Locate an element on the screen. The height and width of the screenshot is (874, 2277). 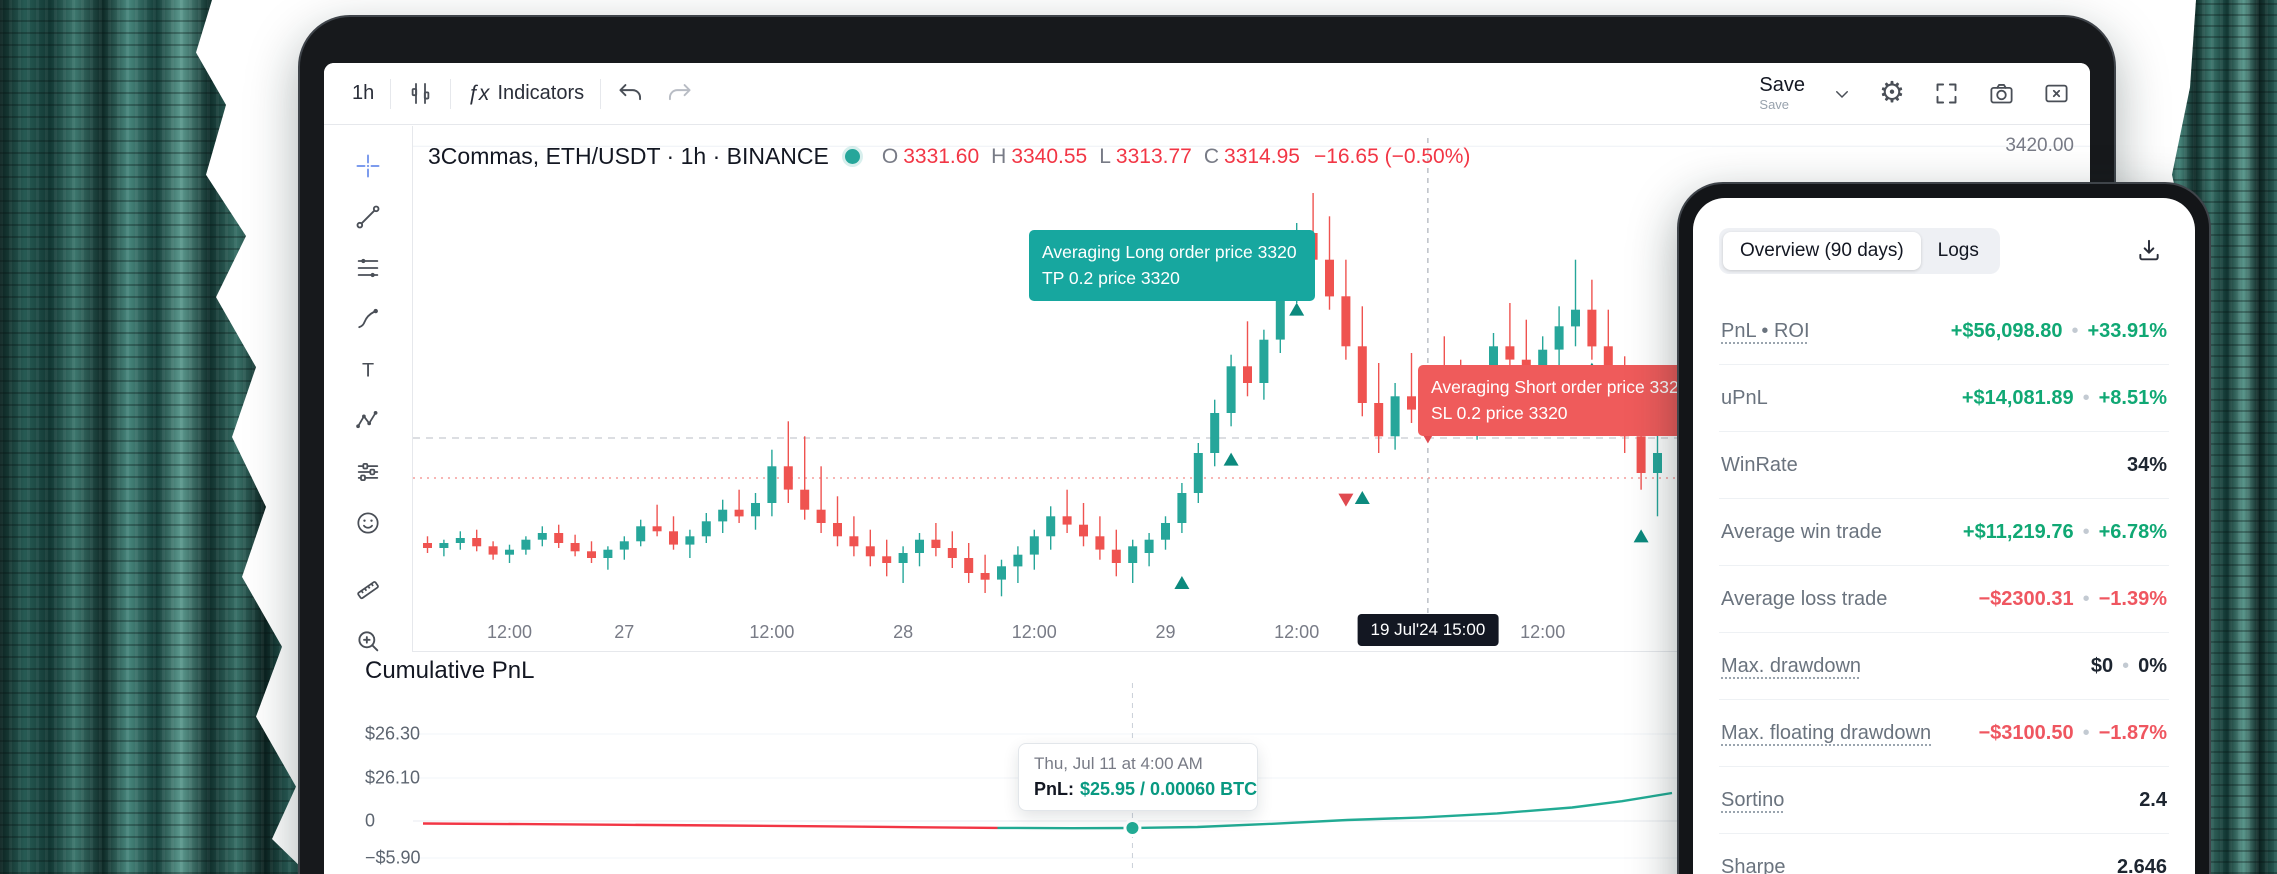
stat-value: 2.646 is located at coordinates (2141, 864).